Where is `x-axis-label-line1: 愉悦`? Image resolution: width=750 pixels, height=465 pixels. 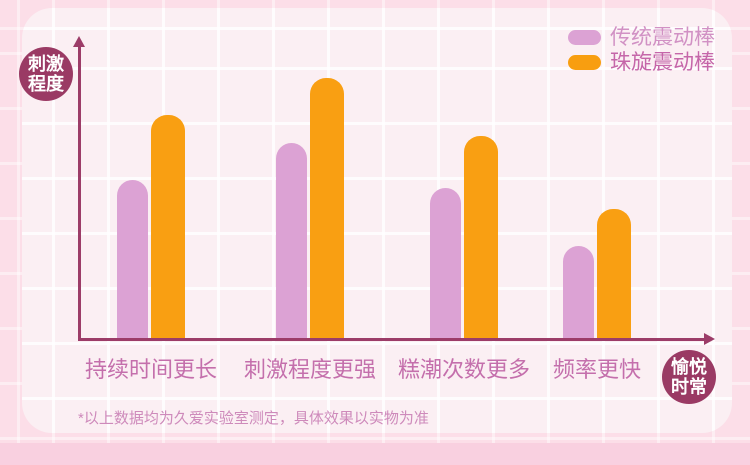 x-axis-label-line1: 愉悦 is located at coordinates (689, 367).